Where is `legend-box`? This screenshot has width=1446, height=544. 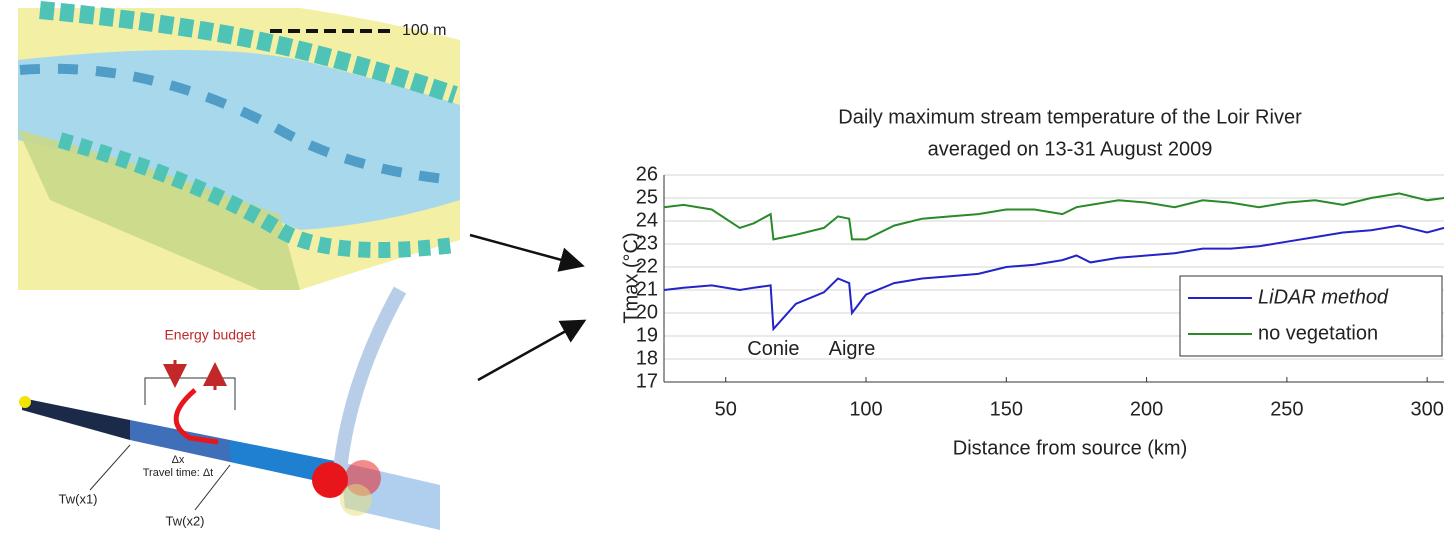 legend-box is located at coordinates (1311, 316).